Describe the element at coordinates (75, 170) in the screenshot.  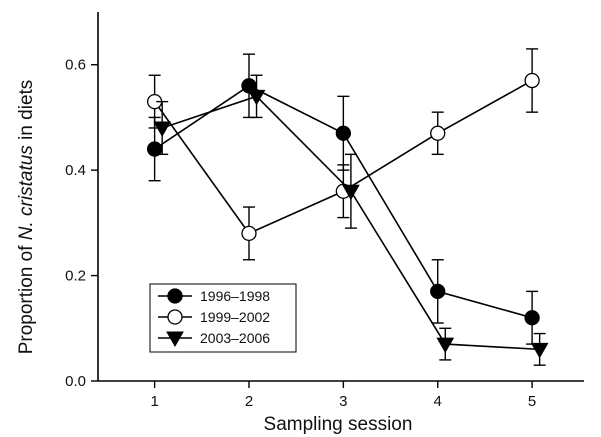
I see `y-tick-label: 0.4` at that location.